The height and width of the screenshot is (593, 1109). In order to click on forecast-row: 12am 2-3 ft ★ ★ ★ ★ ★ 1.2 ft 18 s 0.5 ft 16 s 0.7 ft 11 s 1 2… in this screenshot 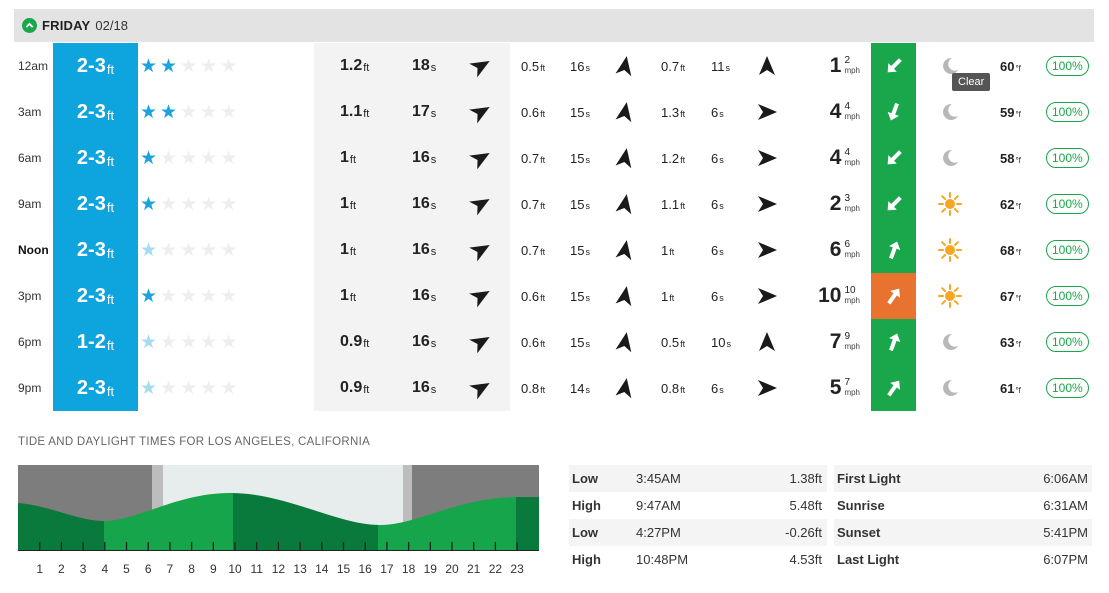, I will do `click(554, 66)`.